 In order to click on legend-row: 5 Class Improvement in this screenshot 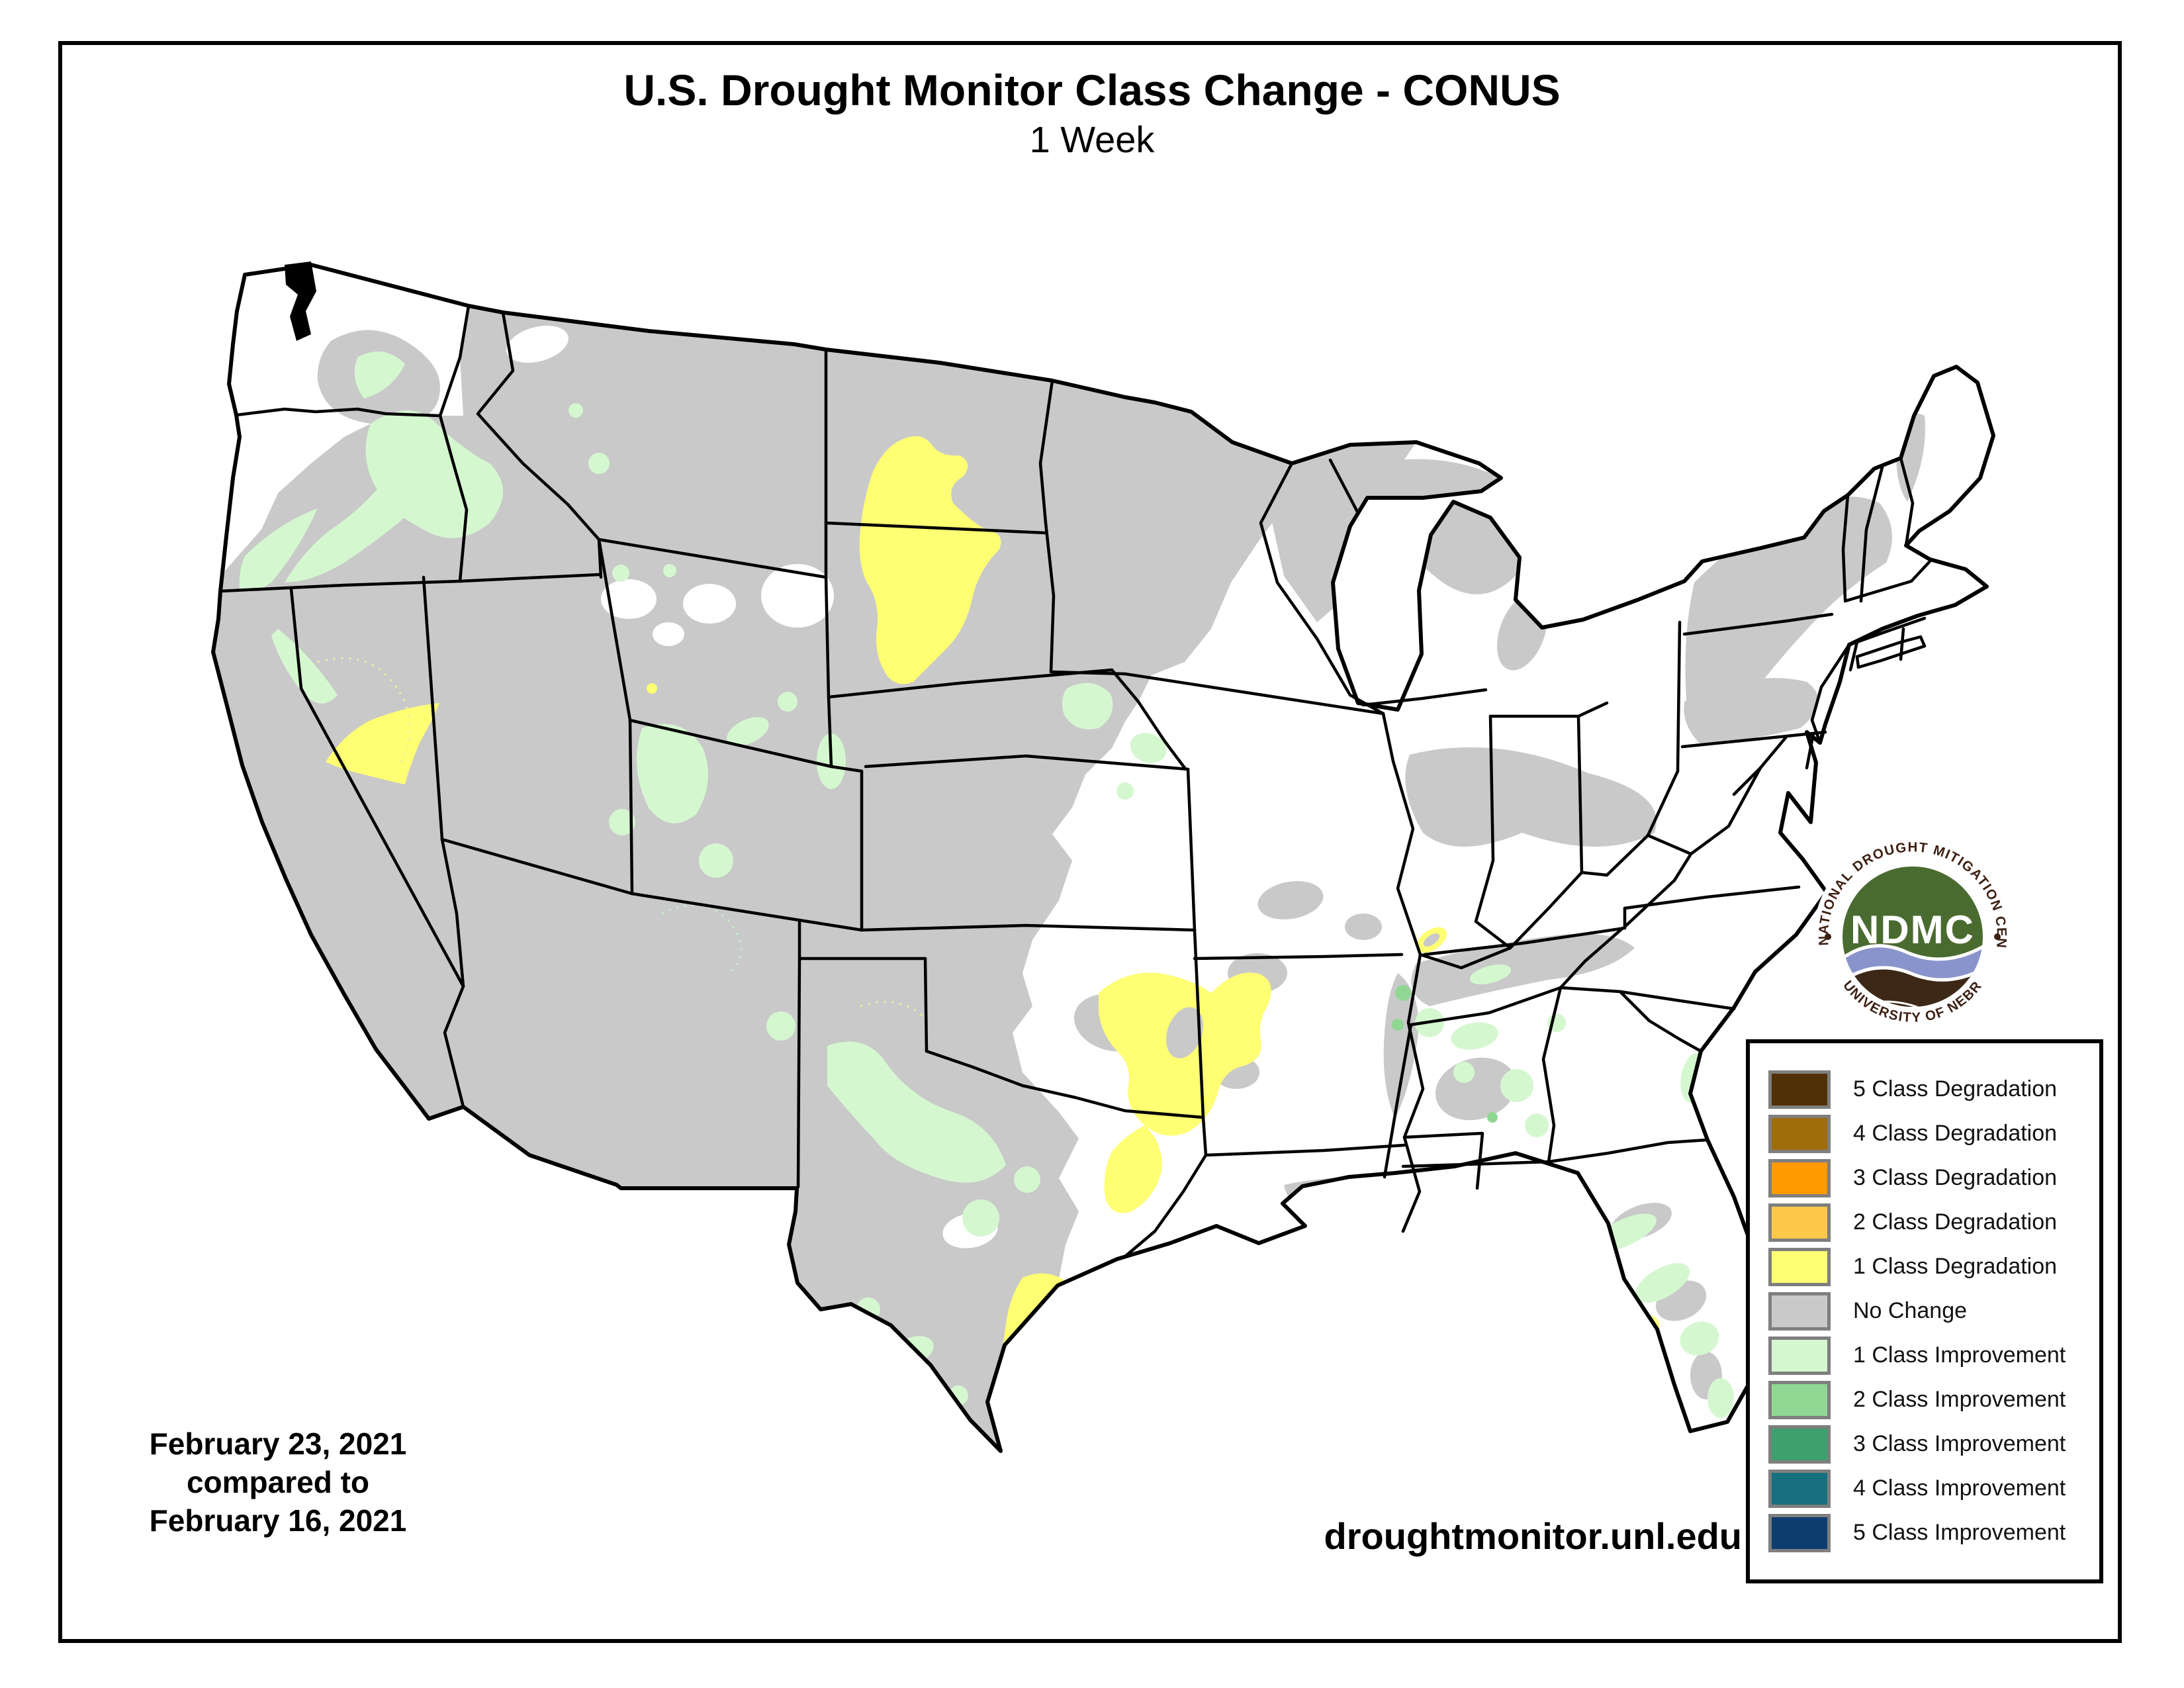, I will do `click(1934, 1533)`.